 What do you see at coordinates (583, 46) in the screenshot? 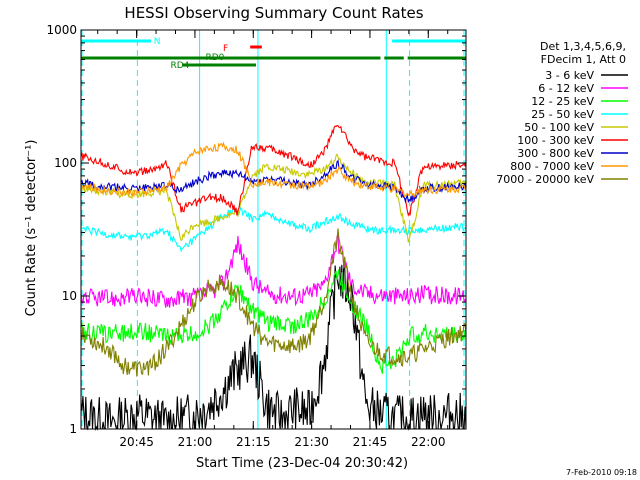
I see `legend-header: Det 1,3,4,5,6,9,` at bounding box center [583, 46].